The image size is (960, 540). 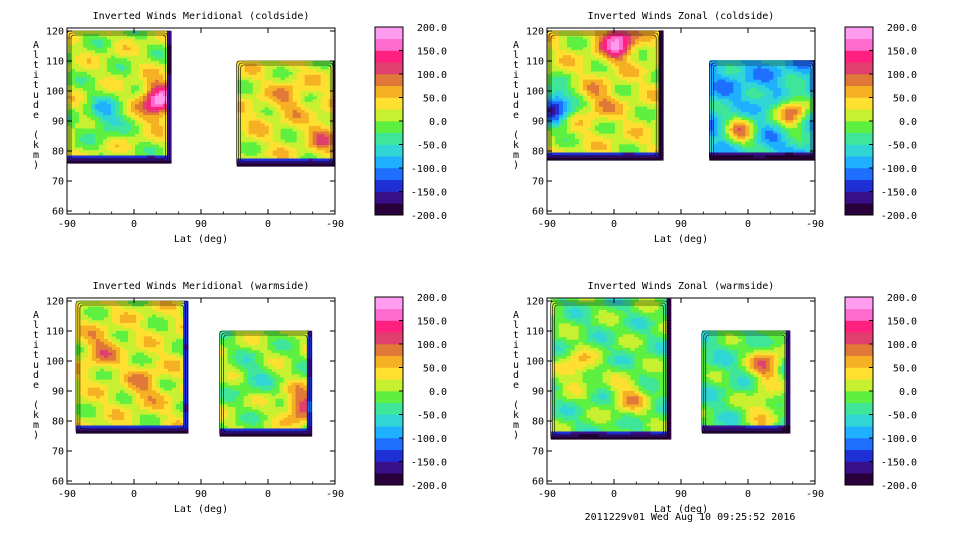 What do you see at coordinates (681, 16) in the screenshot?
I see `chart-title: Inverted Winds Zonal (coldside)` at bounding box center [681, 16].